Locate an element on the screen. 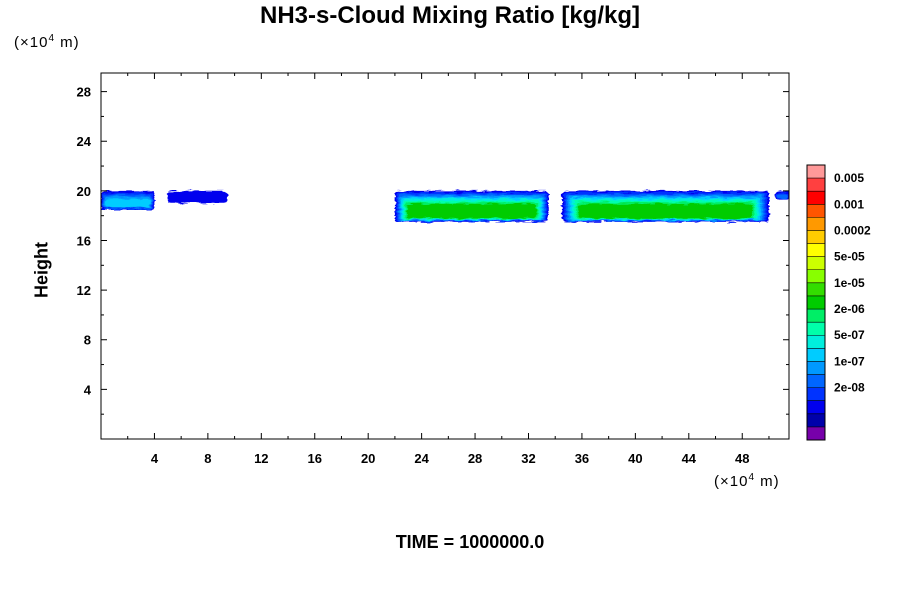 The width and height of the screenshot is (900, 600). cloud-contours is located at coordinates (445, 206).